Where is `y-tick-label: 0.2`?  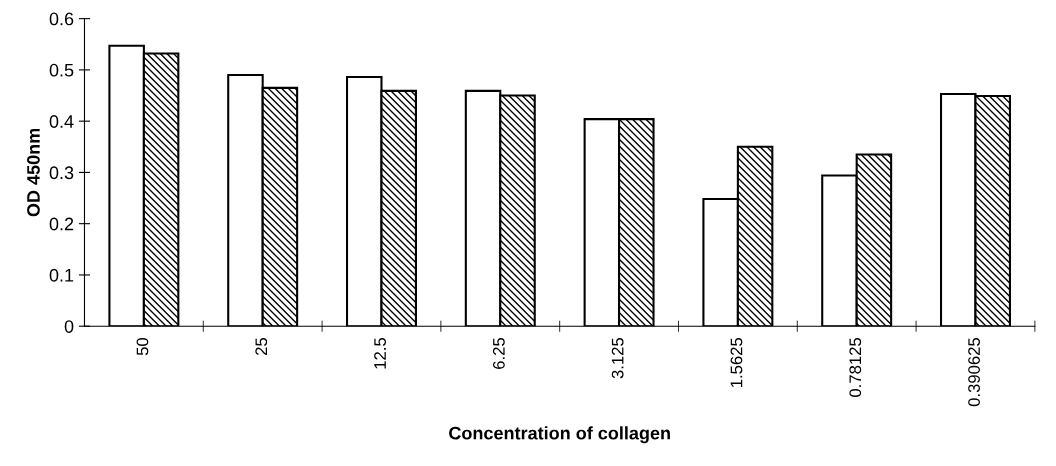
y-tick-label: 0.2 is located at coordinates (61, 224).